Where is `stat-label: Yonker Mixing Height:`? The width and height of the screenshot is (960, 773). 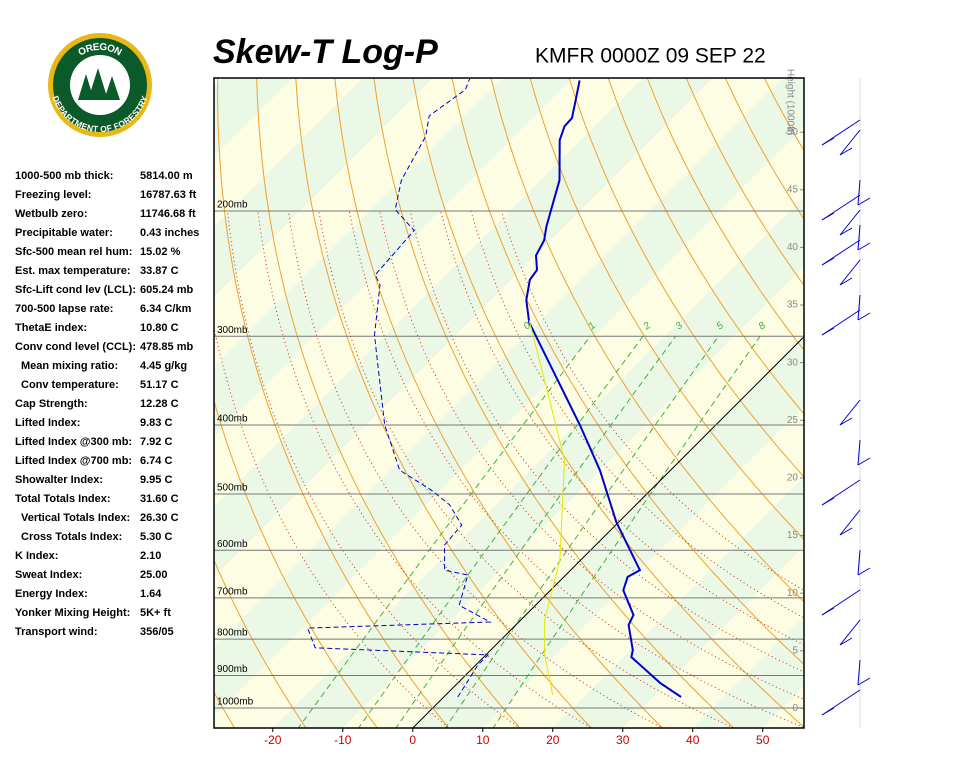
stat-label: Yonker Mixing Height: is located at coordinates (72, 613).